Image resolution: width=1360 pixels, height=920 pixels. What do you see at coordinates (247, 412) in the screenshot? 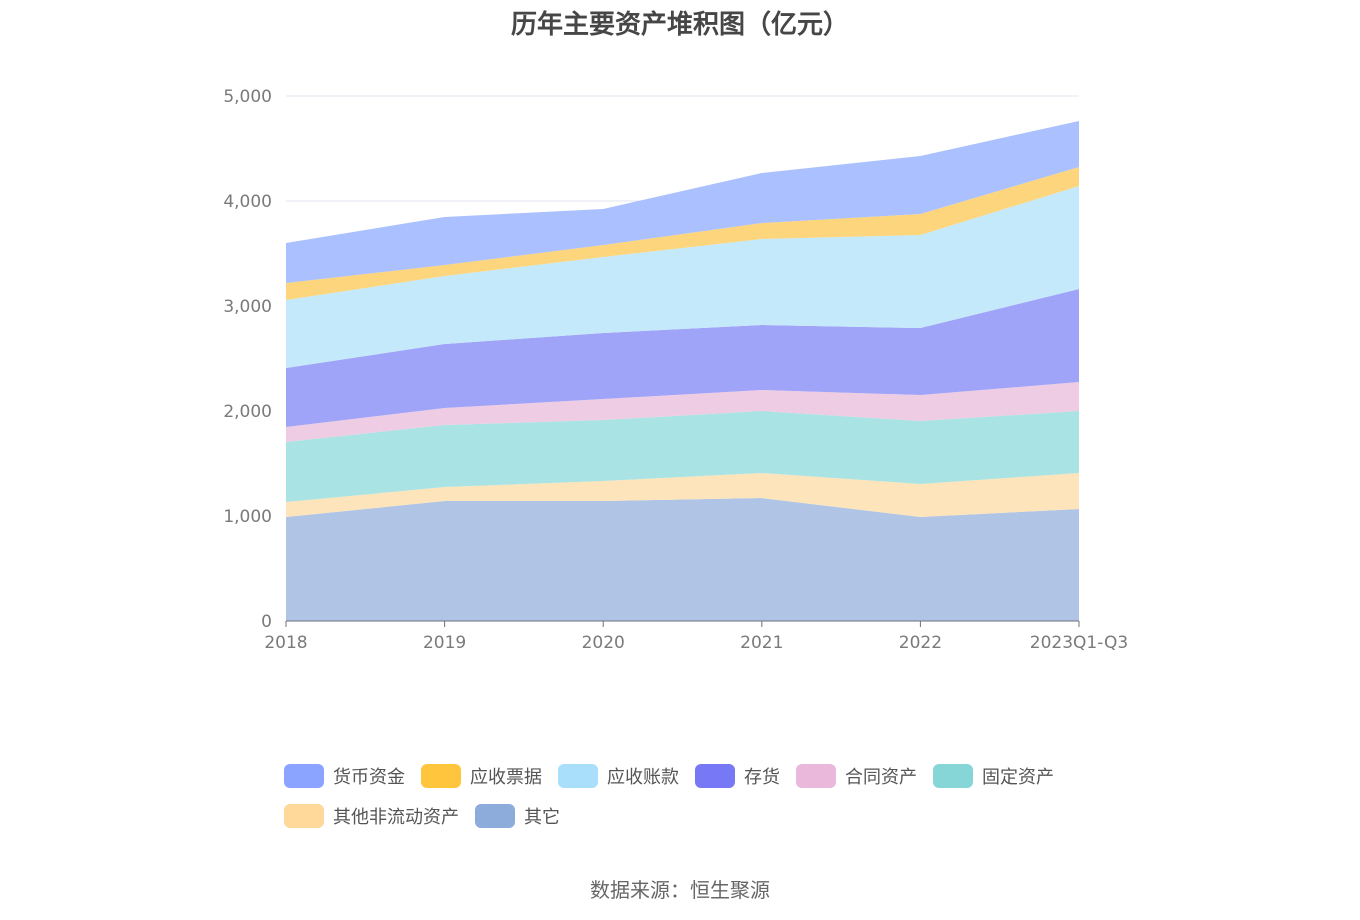
I see `y-tick-label: 2,000` at bounding box center [247, 412].